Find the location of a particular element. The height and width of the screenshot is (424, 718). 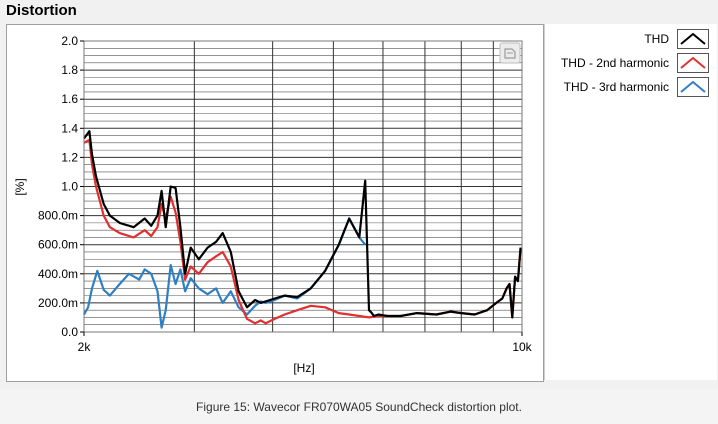

legend-item-thd: THD is located at coordinates (676, 39).